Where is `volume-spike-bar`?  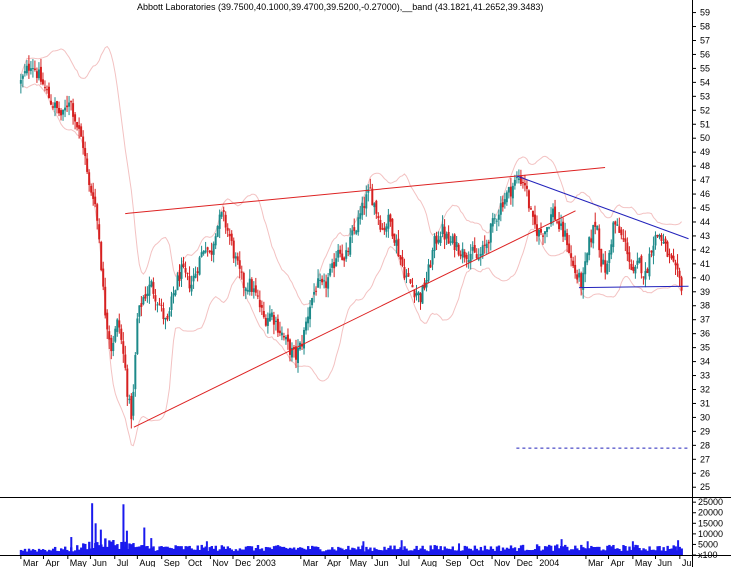 volume-spike-bar is located at coordinates (126, 542).